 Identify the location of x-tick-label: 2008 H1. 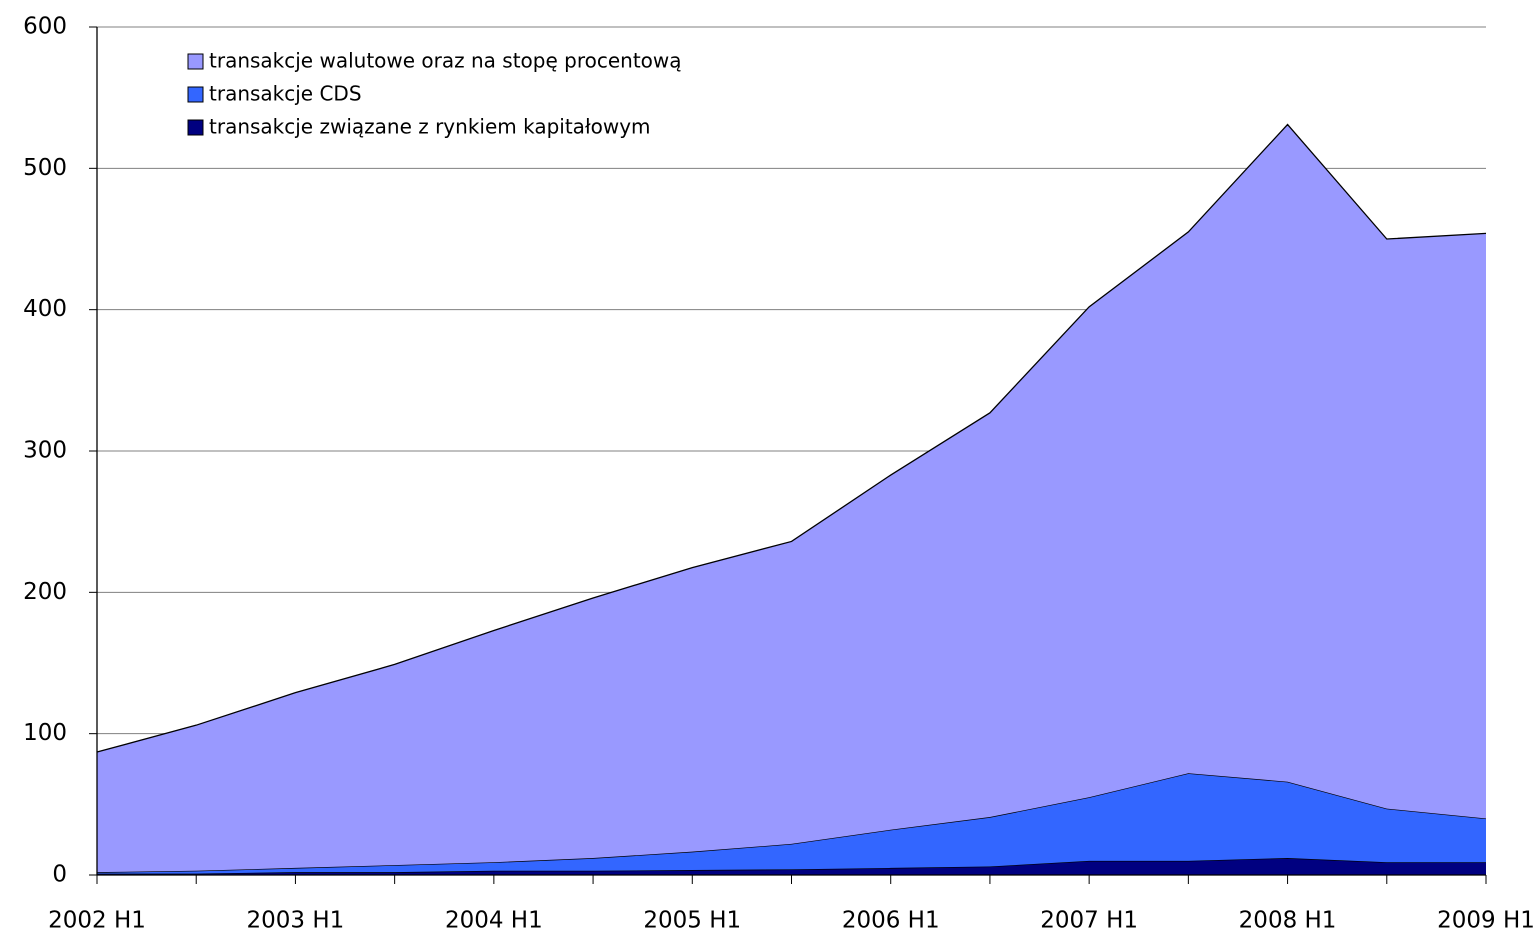
(1288, 921).